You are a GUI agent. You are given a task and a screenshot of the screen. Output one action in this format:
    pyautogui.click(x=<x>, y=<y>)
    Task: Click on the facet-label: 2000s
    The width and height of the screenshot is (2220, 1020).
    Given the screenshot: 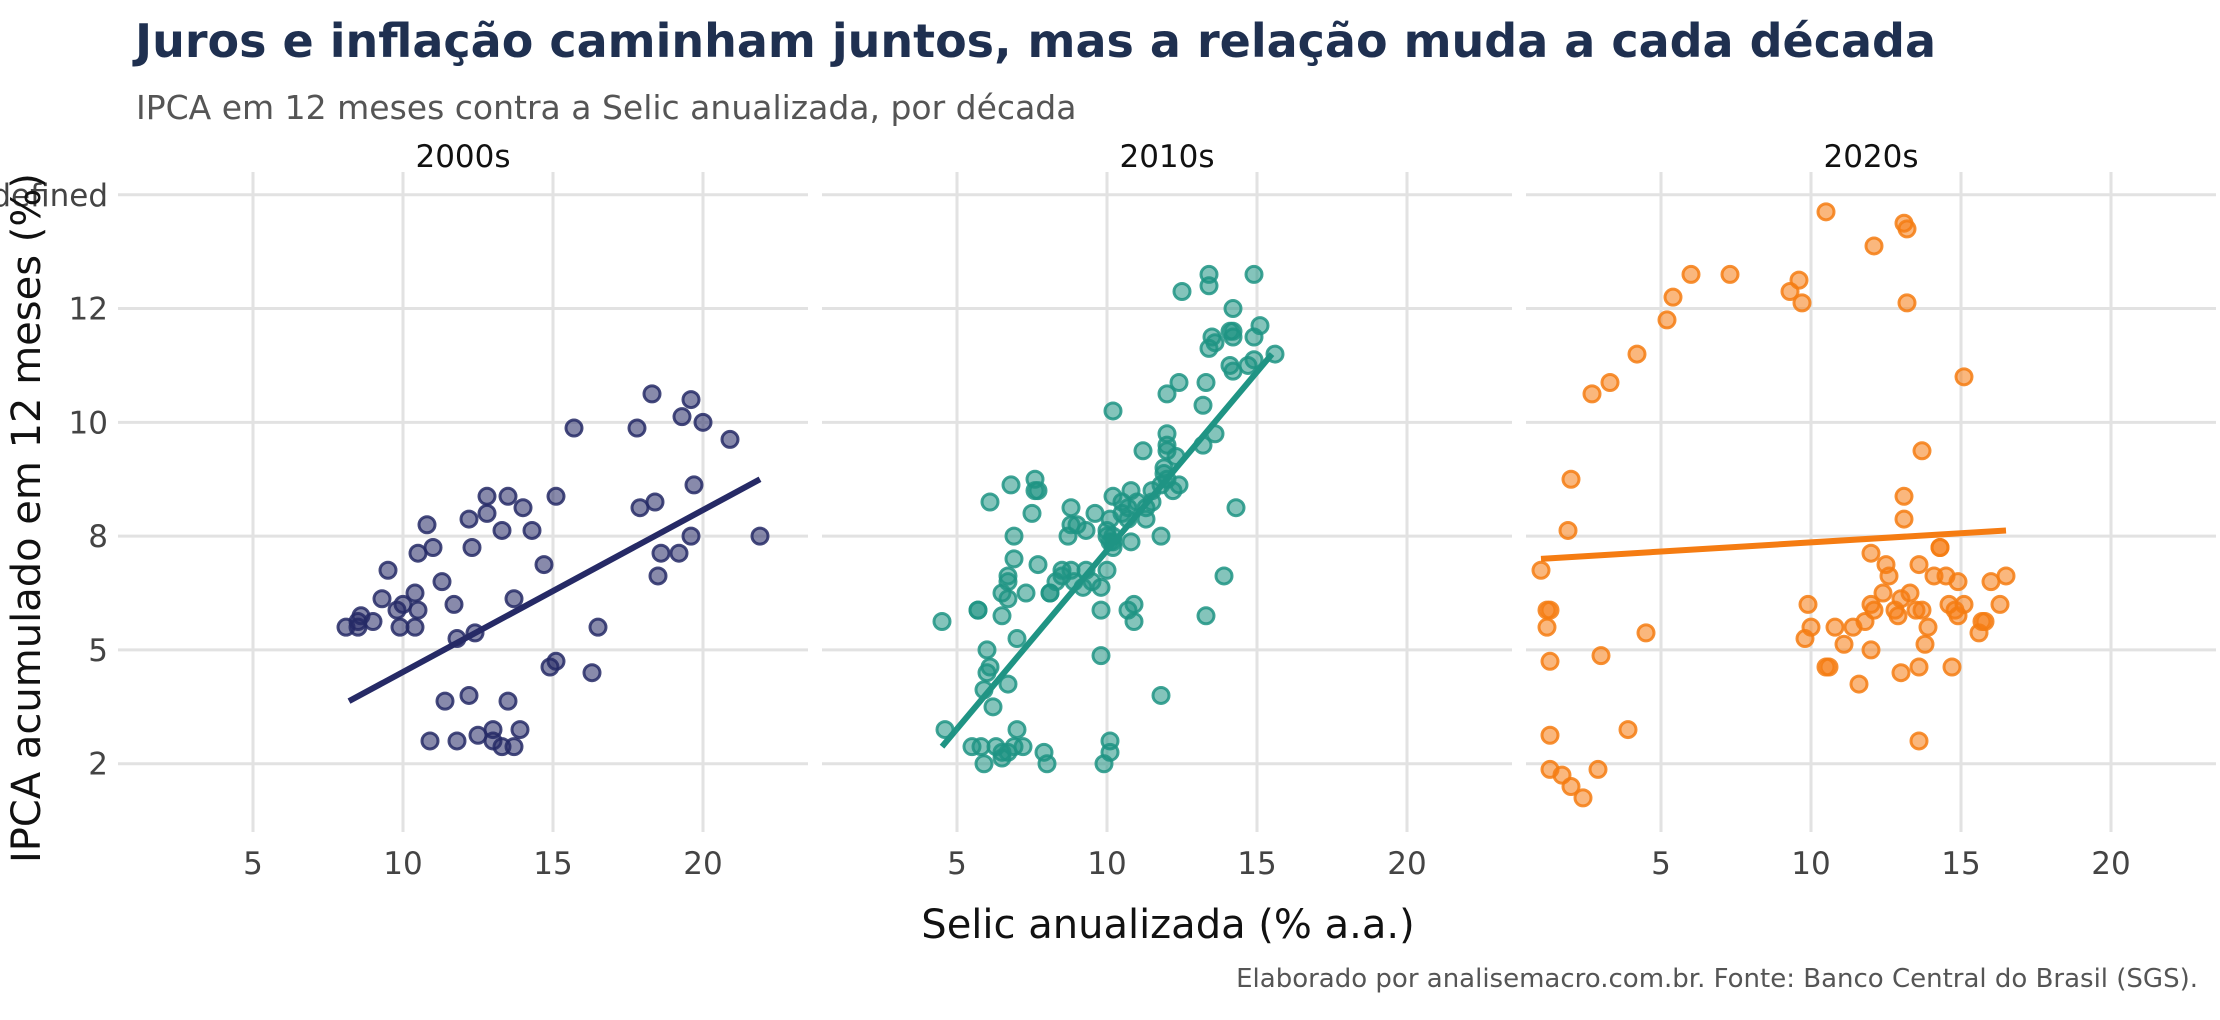 What is the action you would take?
    pyautogui.click(x=462, y=157)
    